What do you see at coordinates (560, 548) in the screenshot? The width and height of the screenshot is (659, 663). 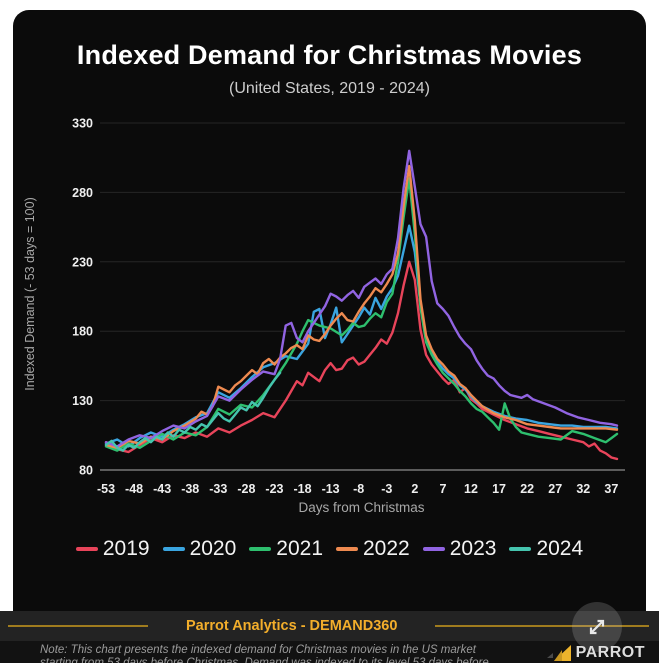 I see `legend-label-2024: 2024` at bounding box center [560, 548].